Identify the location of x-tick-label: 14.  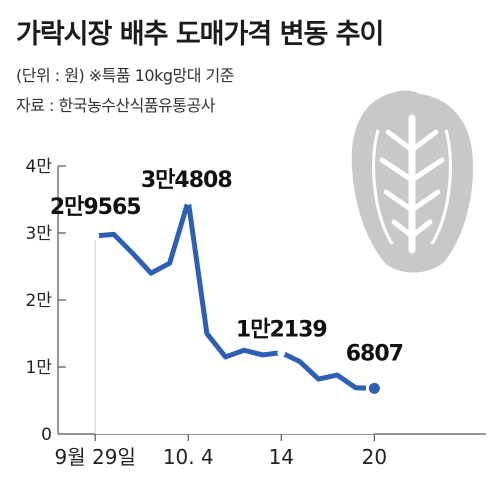
(281, 457).